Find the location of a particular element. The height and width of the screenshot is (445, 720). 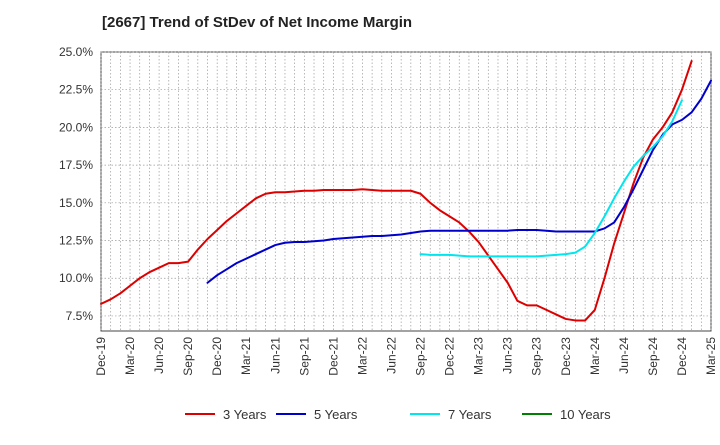

x-tick-label: Jun-23 is located at coordinates (508, 355).